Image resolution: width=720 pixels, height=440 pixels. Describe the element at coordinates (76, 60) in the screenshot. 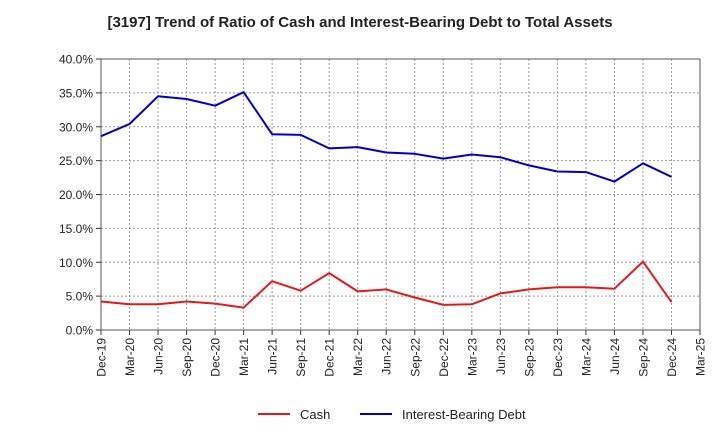

I see `y-tick-label: 40.0%` at that location.